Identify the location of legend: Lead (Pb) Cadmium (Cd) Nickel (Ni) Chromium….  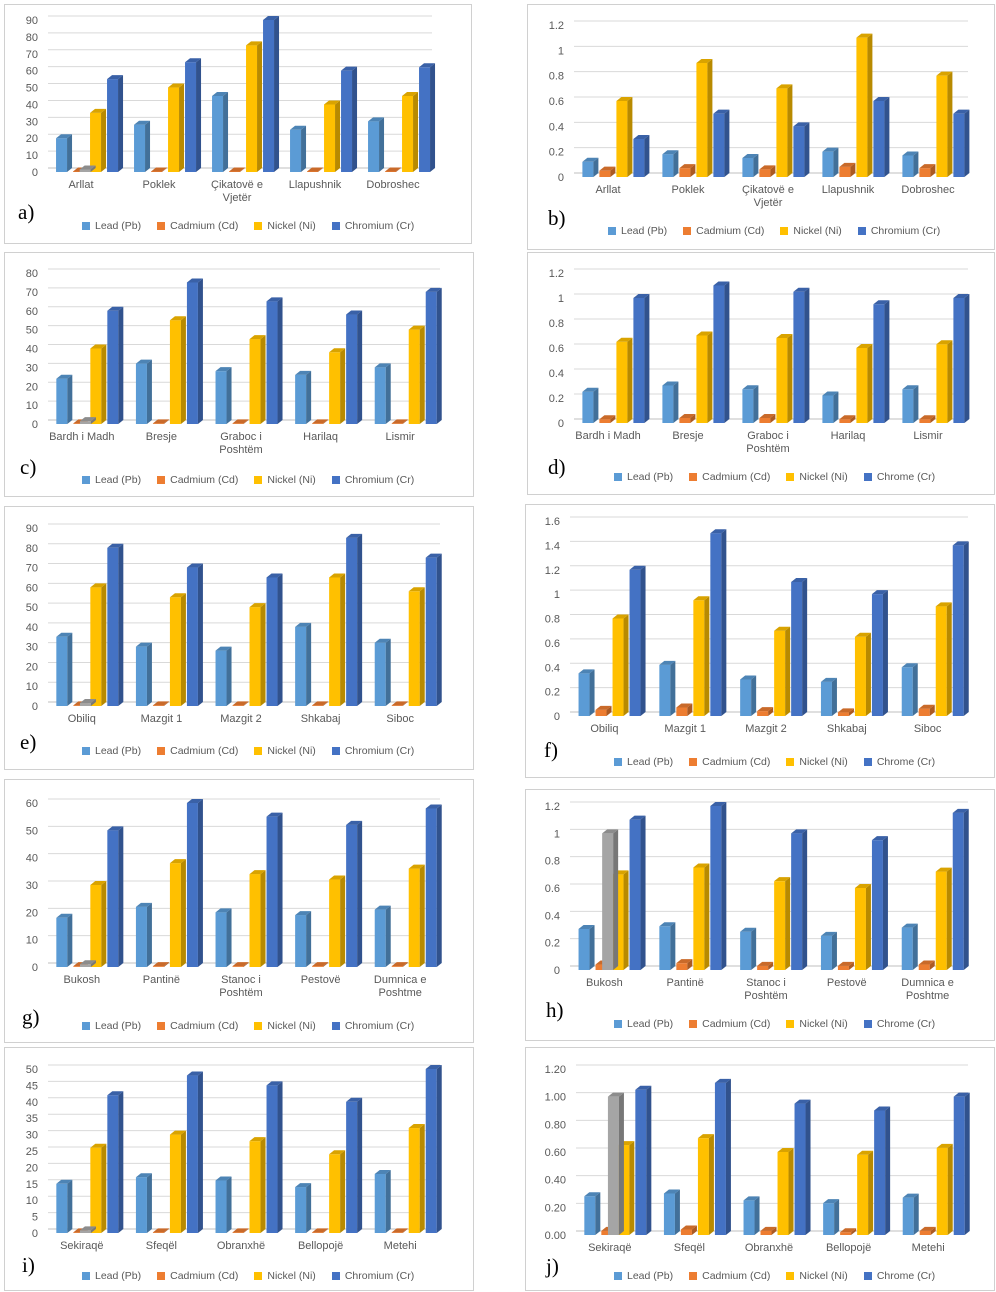
(248, 1276).